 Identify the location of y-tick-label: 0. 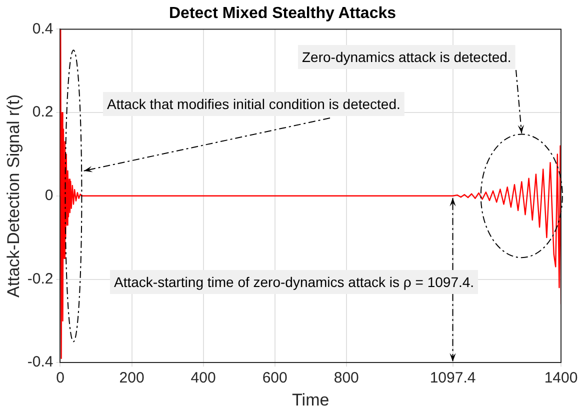
(49, 195).